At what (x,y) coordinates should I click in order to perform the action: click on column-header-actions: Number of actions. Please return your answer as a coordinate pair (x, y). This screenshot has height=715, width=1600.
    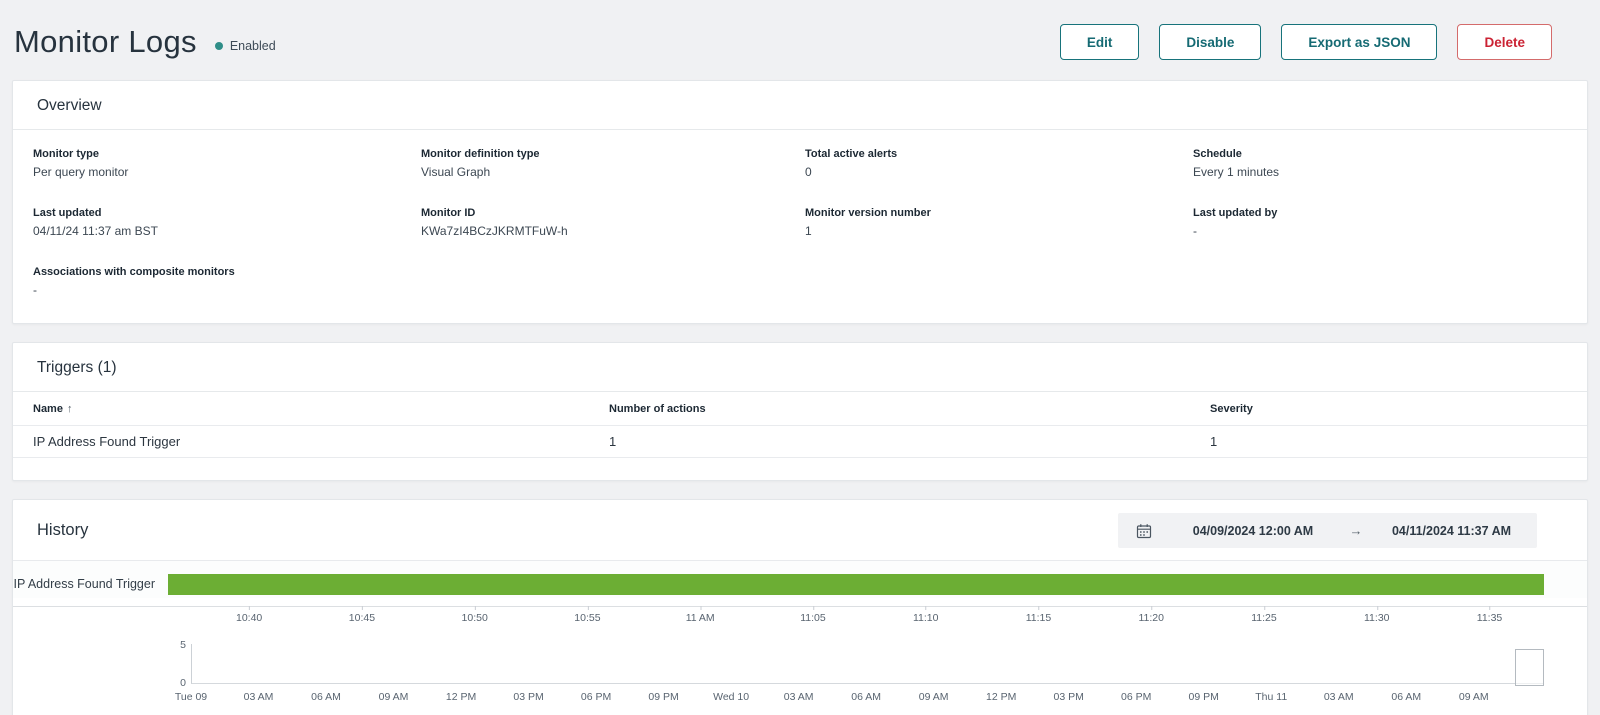
    Looking at the image, I should click on (657, 408).